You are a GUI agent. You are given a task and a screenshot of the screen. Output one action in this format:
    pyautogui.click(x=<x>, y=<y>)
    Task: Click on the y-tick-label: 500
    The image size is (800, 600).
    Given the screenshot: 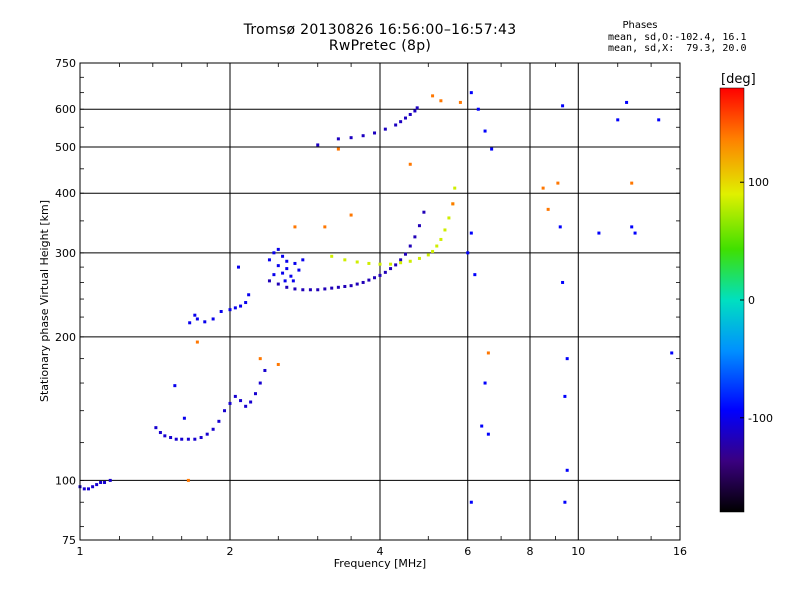 What is the action you would take?
    pyautogui.click(x=65, y=147)
    